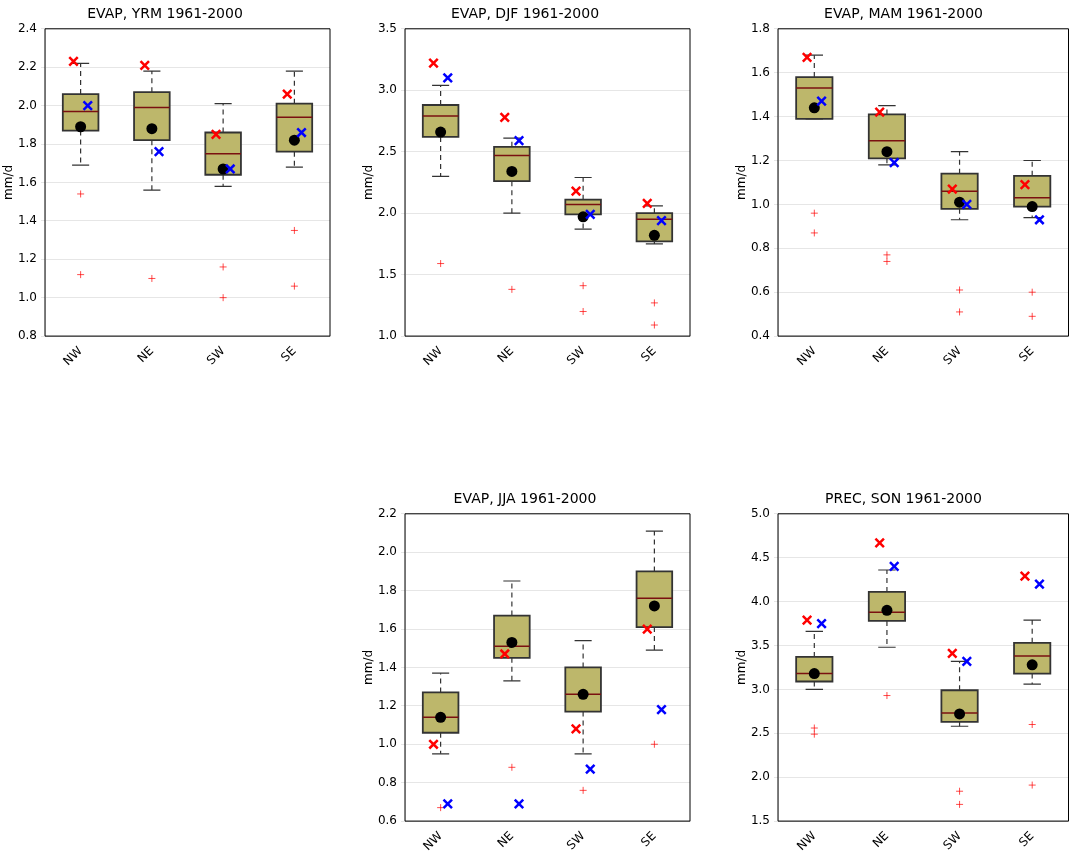 This screenshot has width=1077, height=855. I want to click on y-tick-label: 4.5, so click(760, 556).